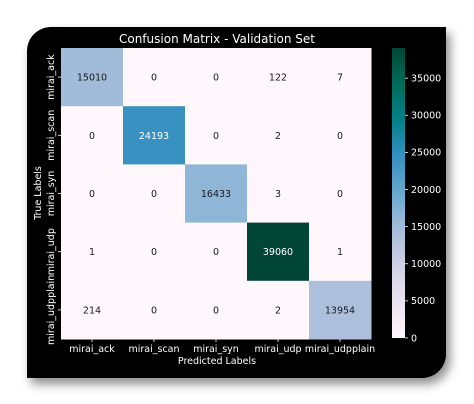 This screenshot has width=474, height=404. Describe the element at coordinates (51, 77) in the screenshot. I see `y-tick-label: mirai_ack` at that location.